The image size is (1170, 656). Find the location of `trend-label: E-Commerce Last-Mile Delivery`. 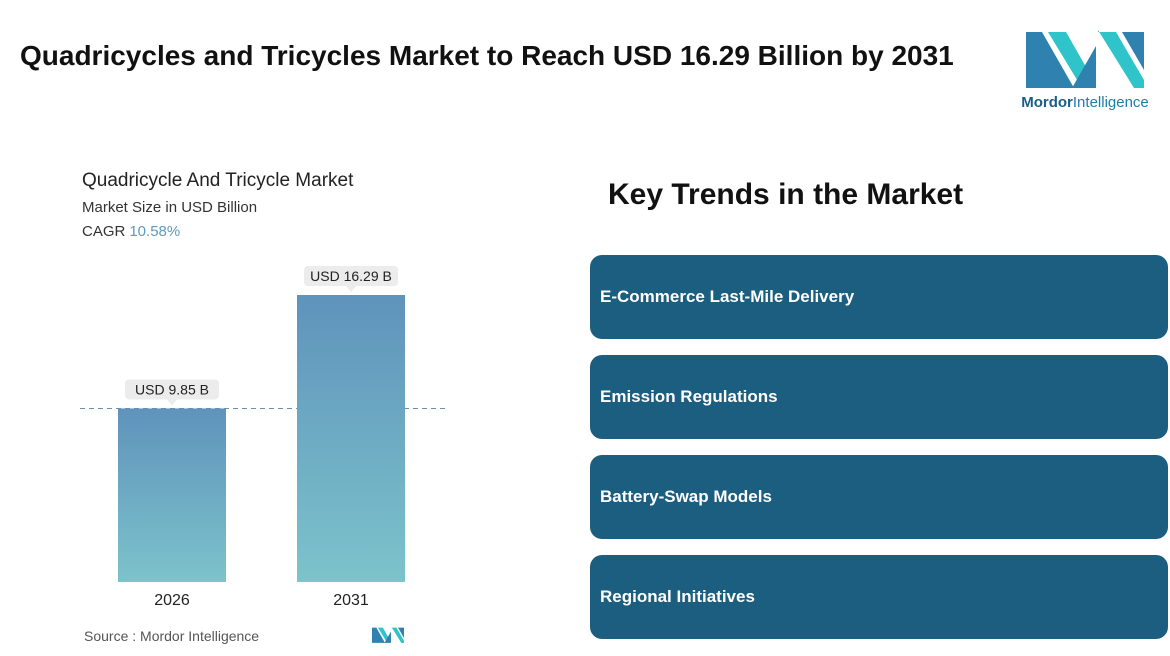

trend-label: E-Commerce Last-Mile Delivery is located at coordinates (727, 296).